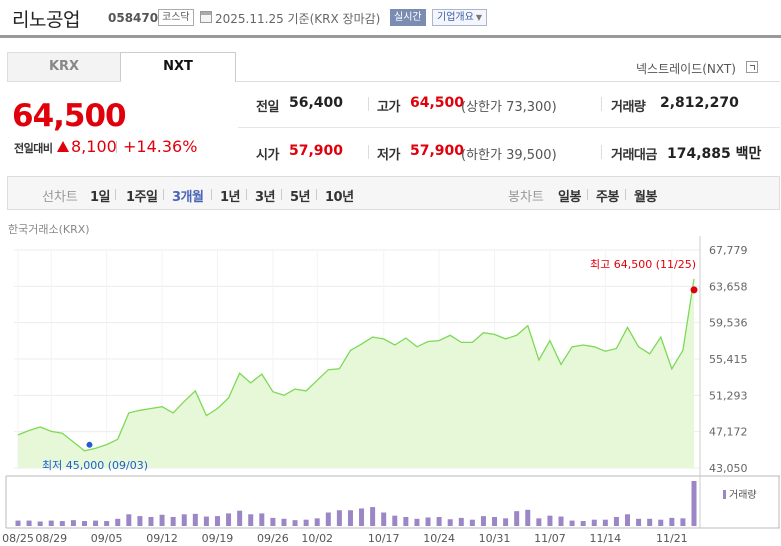 The width and height of the screenshot is (781, 546). Describe the element at coordinates (142, 197) in the screenshot. I see `period-1w: 1주일` at that location.